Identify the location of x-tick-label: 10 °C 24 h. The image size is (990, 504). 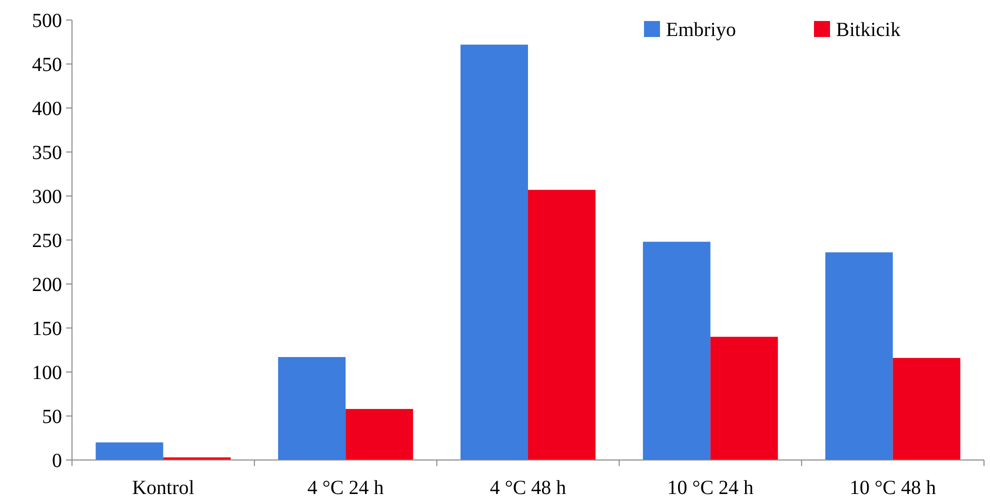
(710, 488).